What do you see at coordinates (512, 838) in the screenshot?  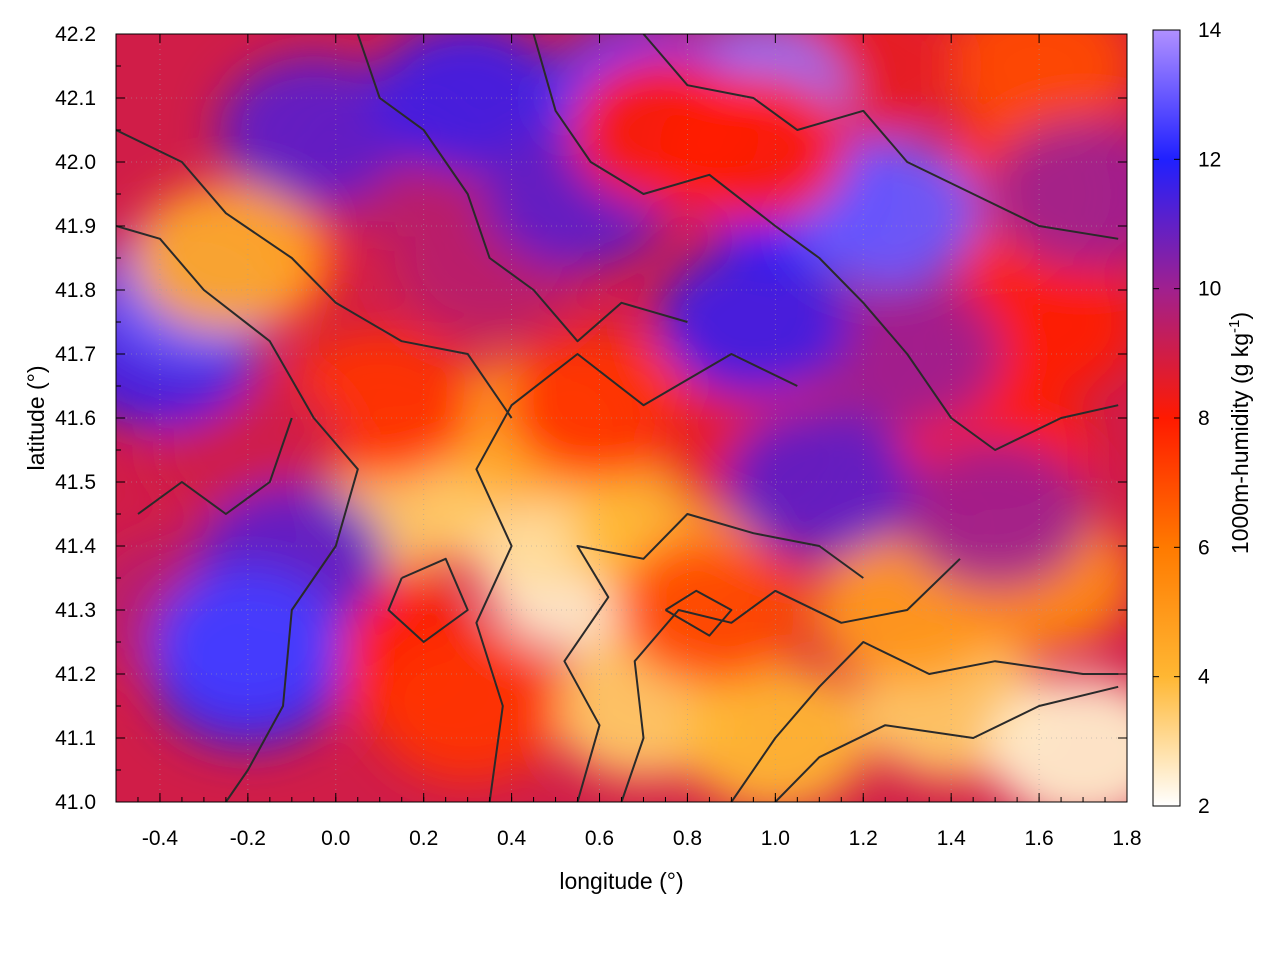 I see `x-tick-label: 0.4` at bounding box center [512, 838].